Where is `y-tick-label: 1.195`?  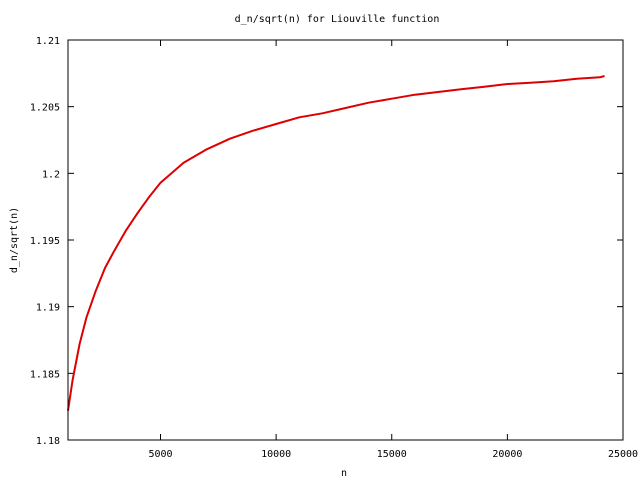
y-tick-label: 1.195 is located at coordinates (45, 241).